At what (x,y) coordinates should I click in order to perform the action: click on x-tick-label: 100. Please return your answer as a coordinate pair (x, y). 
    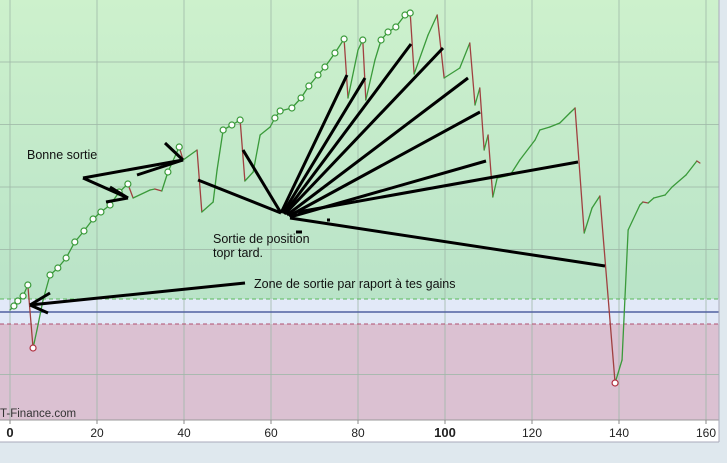
    Looking at the image, I should click on (445, 432).